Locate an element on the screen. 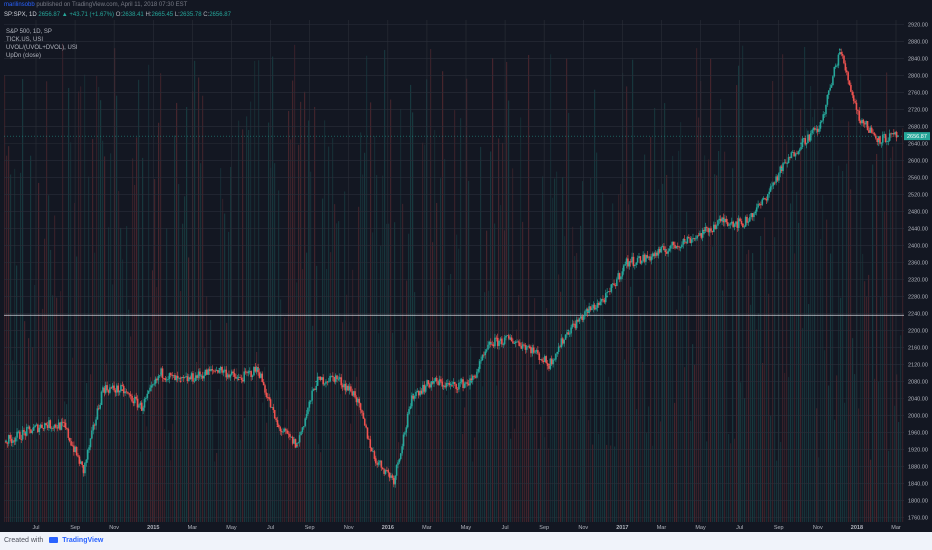 Image resolution: width=932 pixels, height=550 pixels. legend-item-spx: S&P 500, 1D, SP is located at coordinates (29, 32).